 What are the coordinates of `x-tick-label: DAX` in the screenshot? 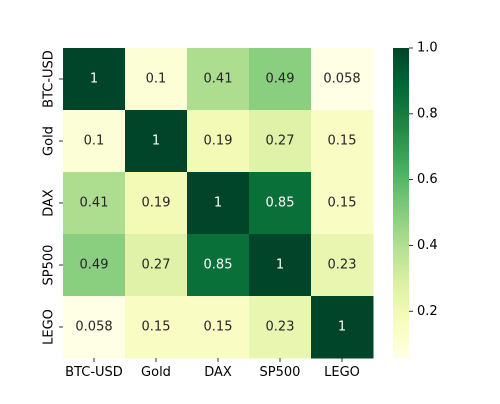 It's located at (218, 372).